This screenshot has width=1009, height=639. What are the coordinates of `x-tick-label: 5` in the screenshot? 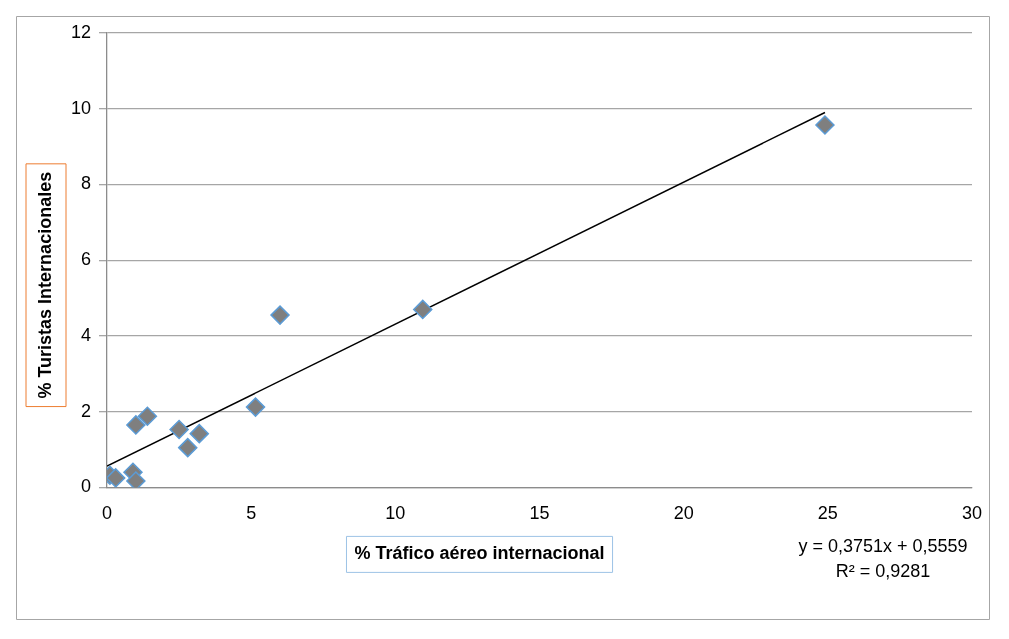 It's located at (251, 513).